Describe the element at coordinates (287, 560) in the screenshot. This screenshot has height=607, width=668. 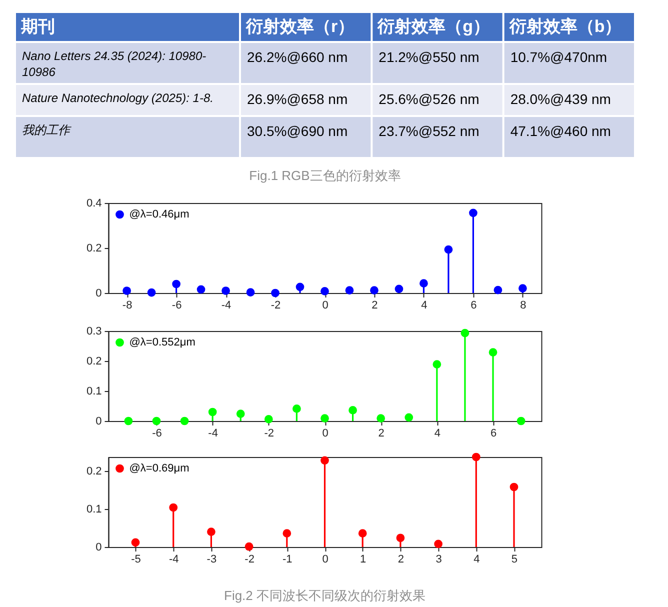
I see `x-tick-label: -1` at that location.